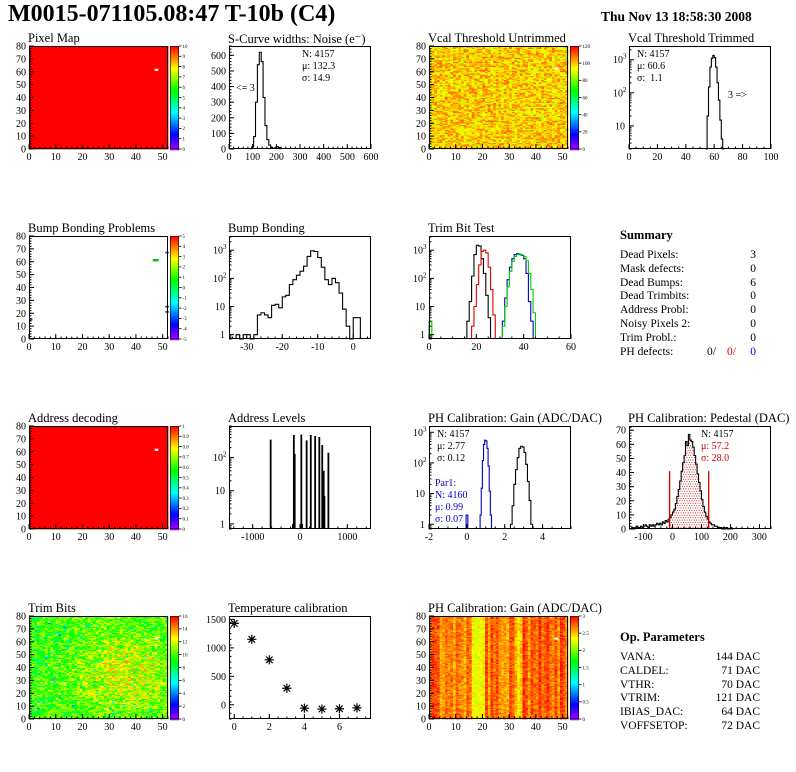  What do you see at coordinates (461, 228) in the screenshot?
I see `plot-title: Trim Bit Test` at bounding box center [461, 228].